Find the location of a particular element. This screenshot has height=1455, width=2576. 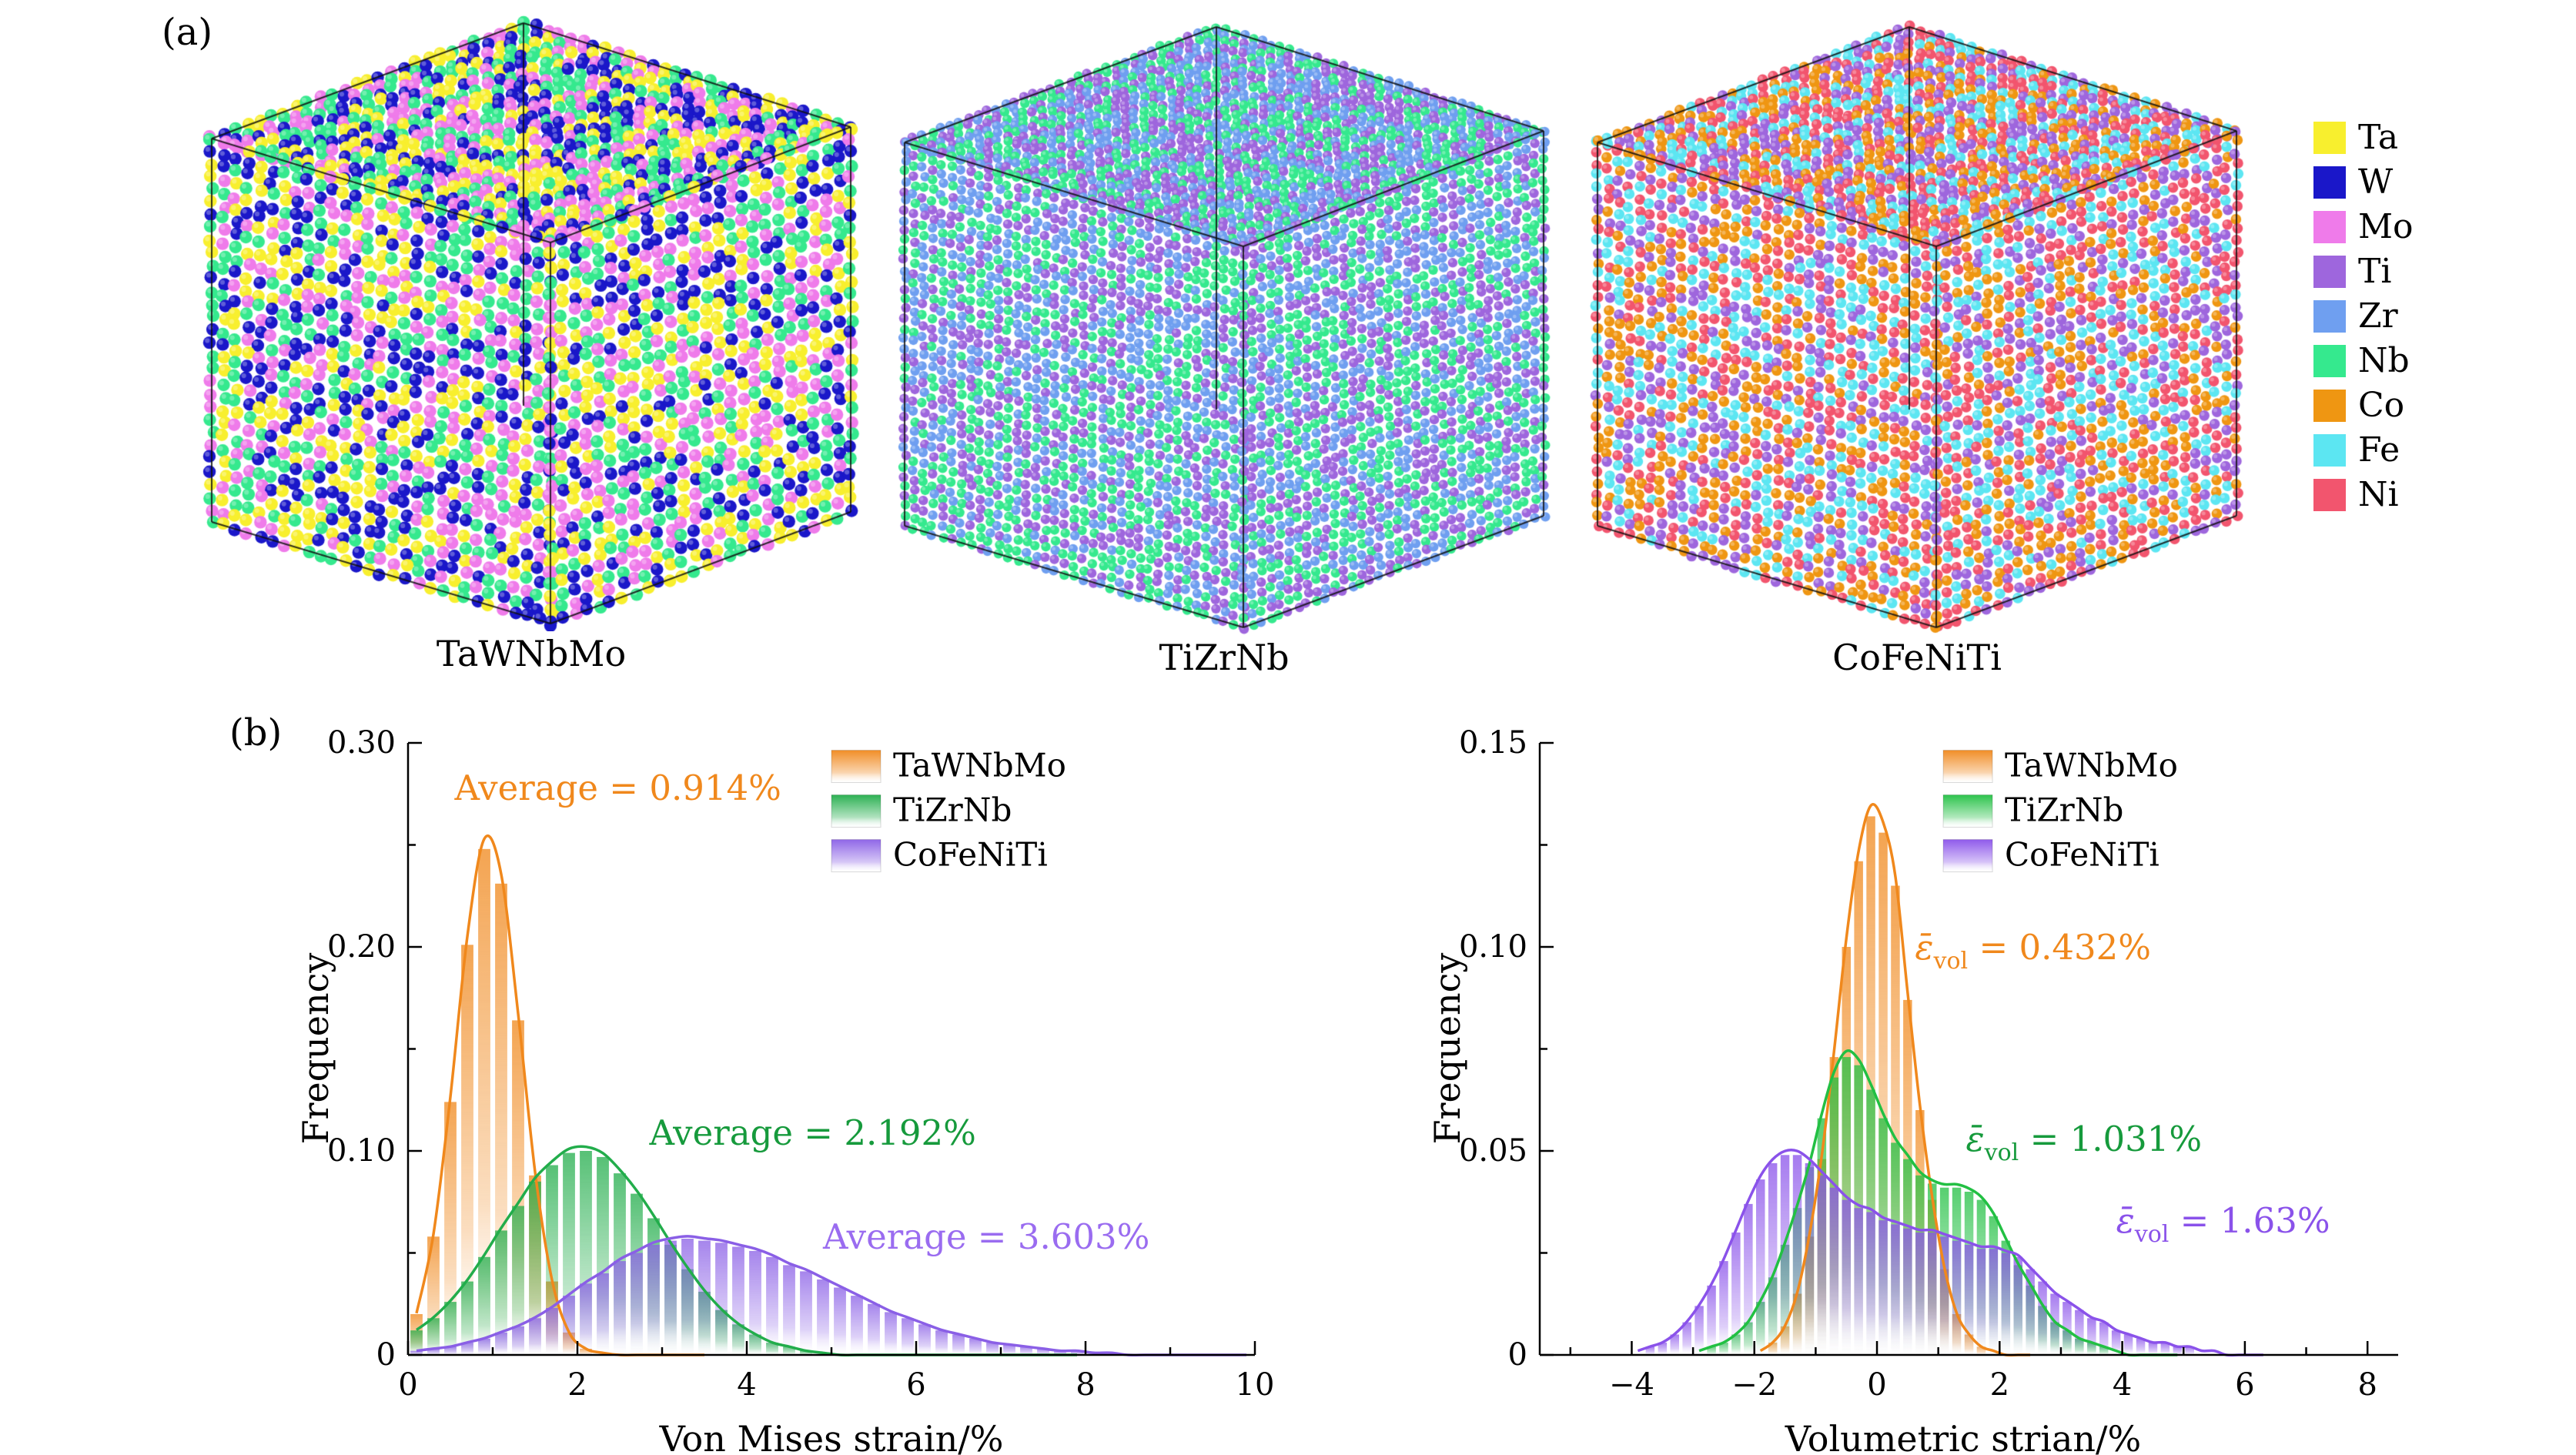

atom-box-tawnbmo: TaWNbMo is located at coordinates (531, 341).